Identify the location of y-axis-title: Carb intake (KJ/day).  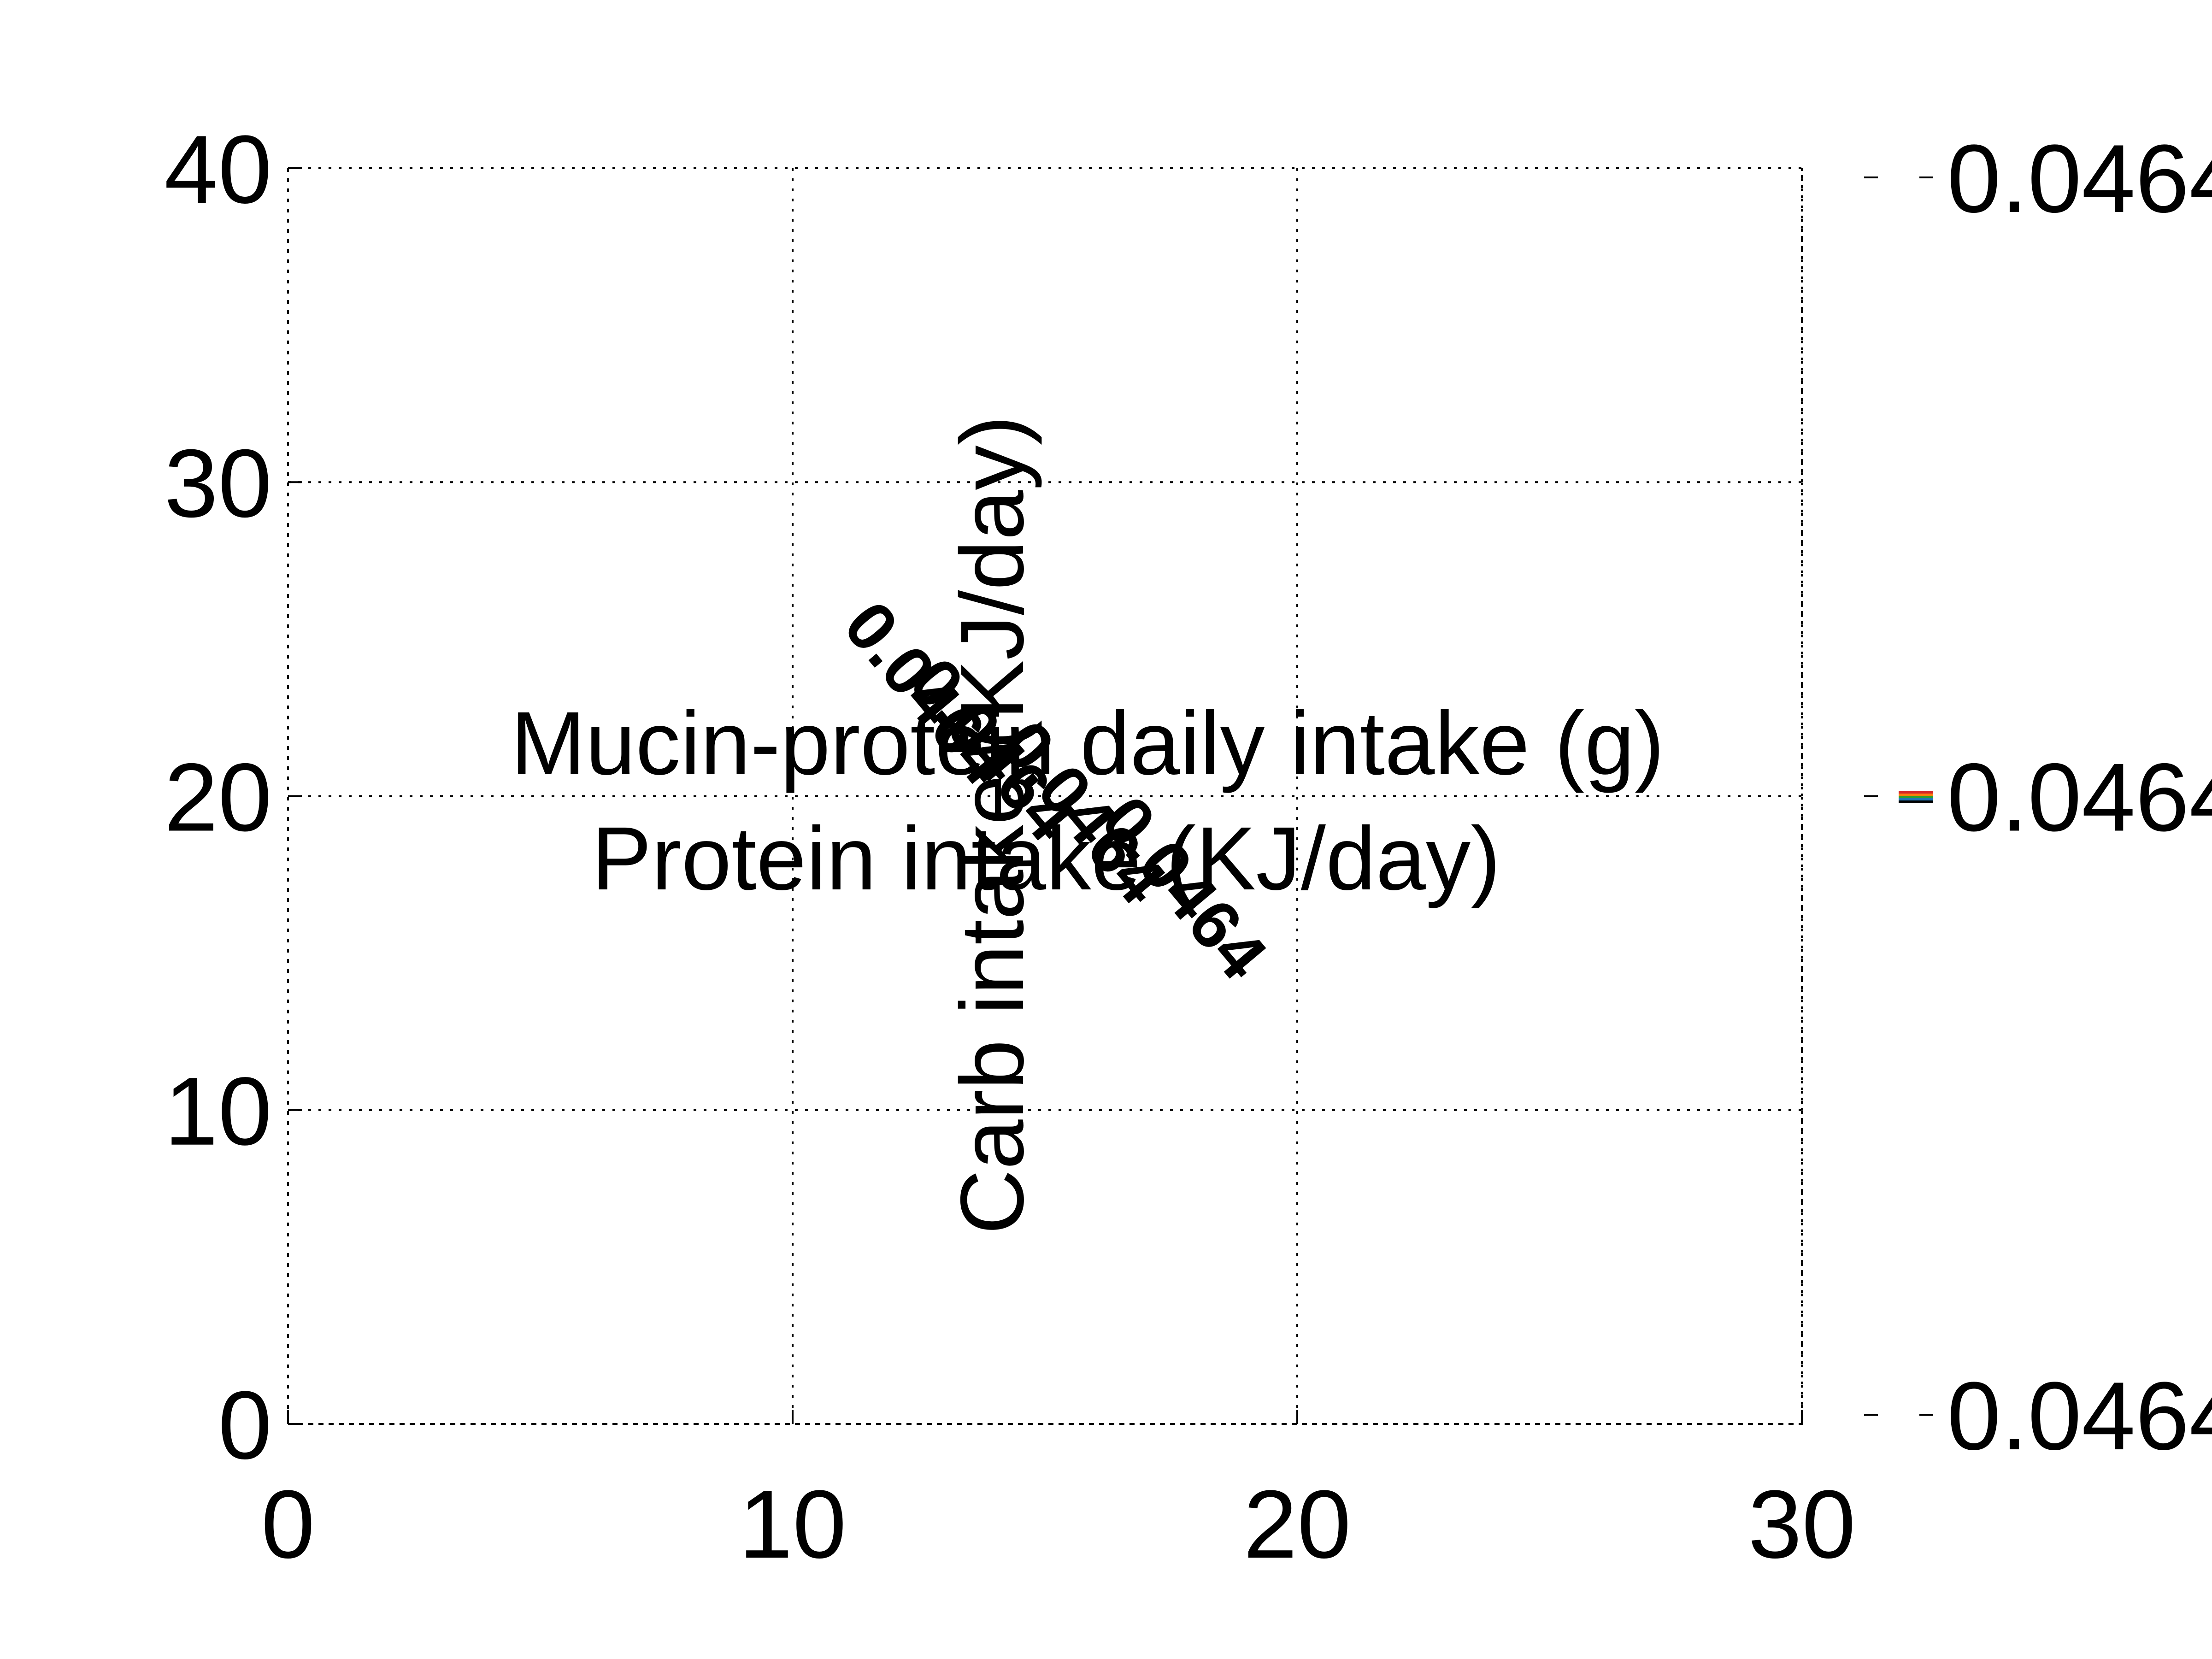
(992, 824).